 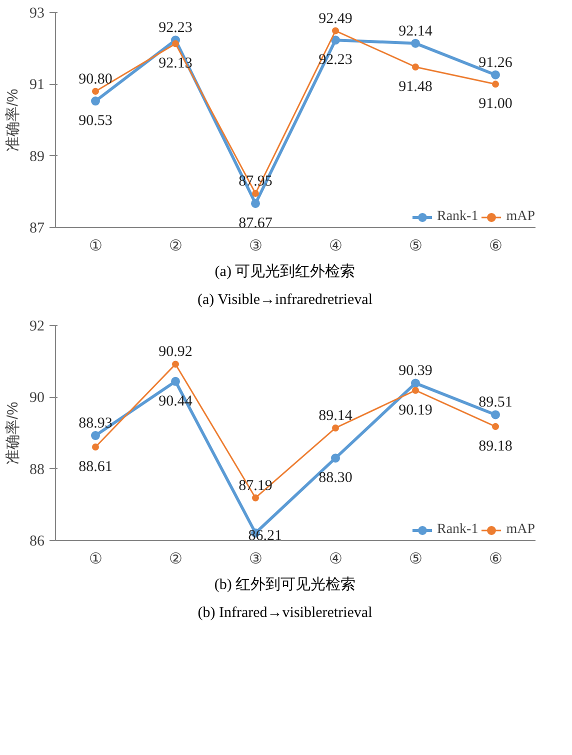 I want to click on data-label: 89.14, so click(x=335, y=416).